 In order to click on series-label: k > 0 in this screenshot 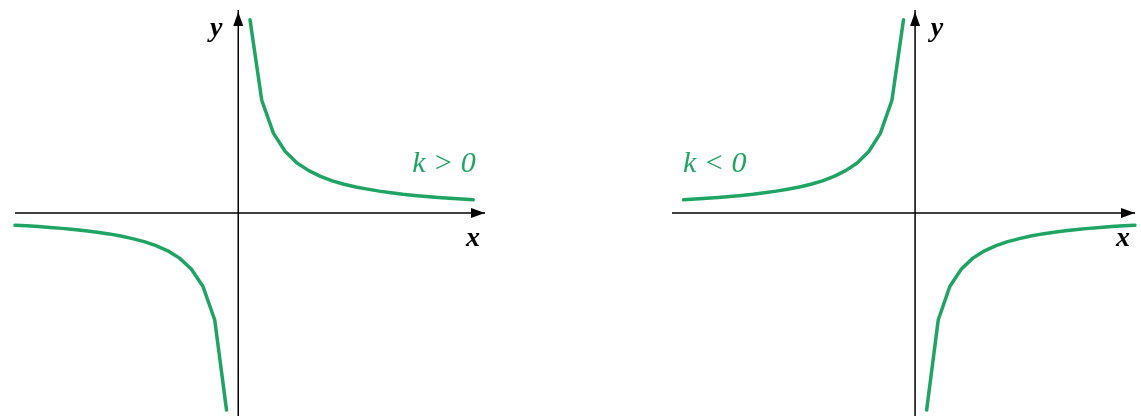, I will do `click(444, 162)`.